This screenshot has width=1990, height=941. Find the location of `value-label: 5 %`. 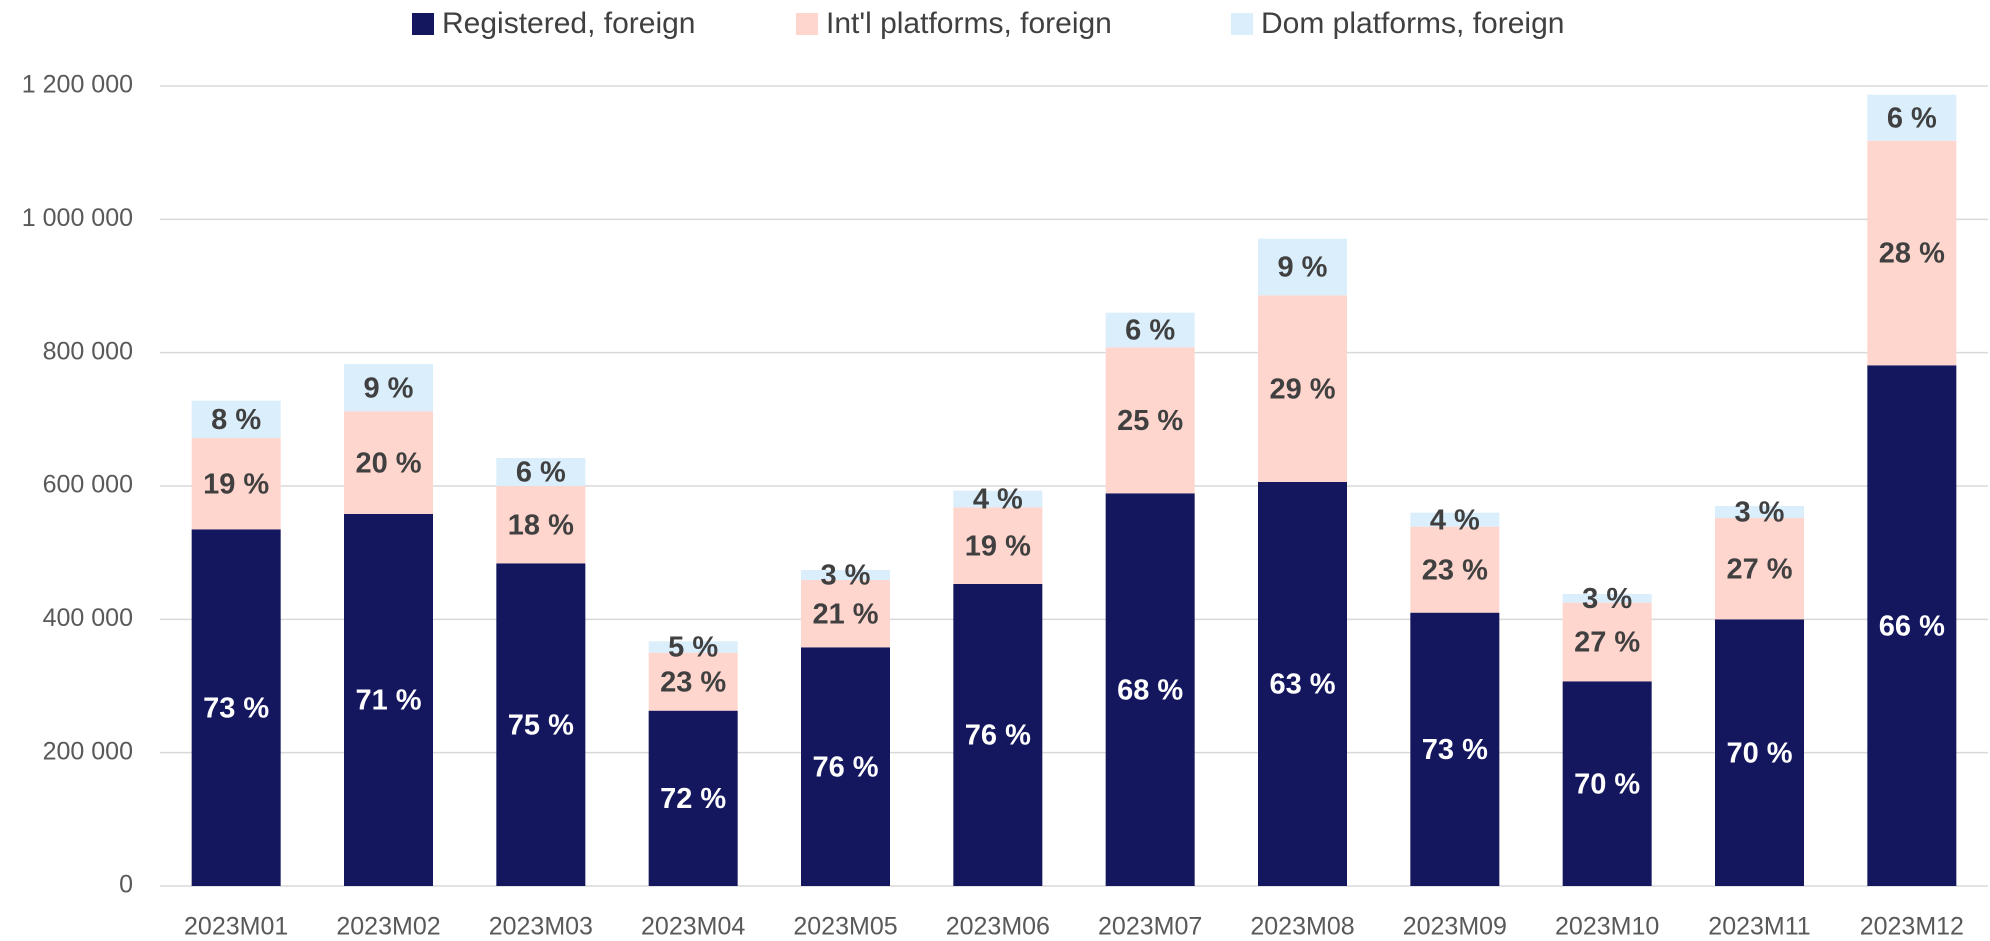

value-label: 5 % is located at coordinates (693, 648).